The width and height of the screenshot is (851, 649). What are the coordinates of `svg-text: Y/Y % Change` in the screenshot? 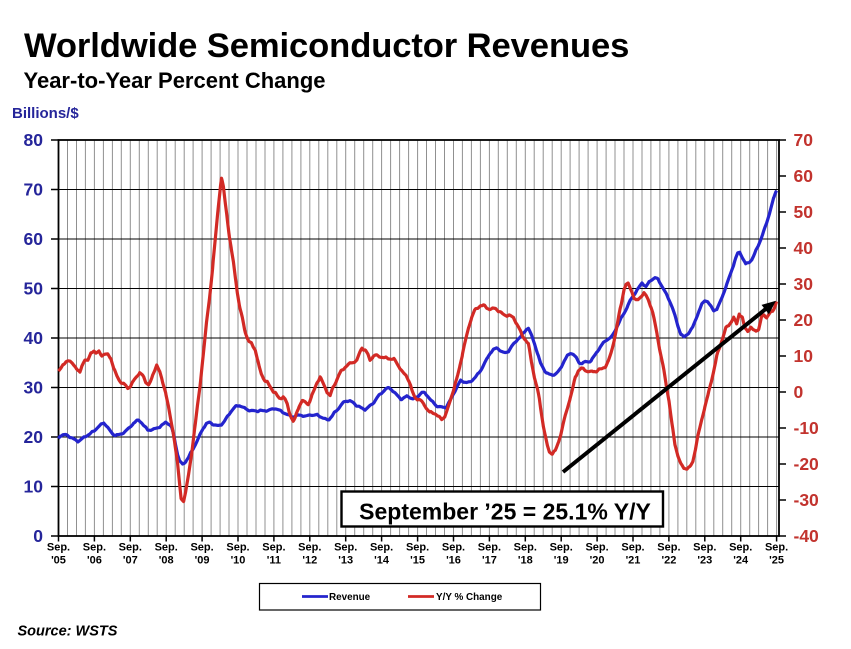 It's located at (469, 597).